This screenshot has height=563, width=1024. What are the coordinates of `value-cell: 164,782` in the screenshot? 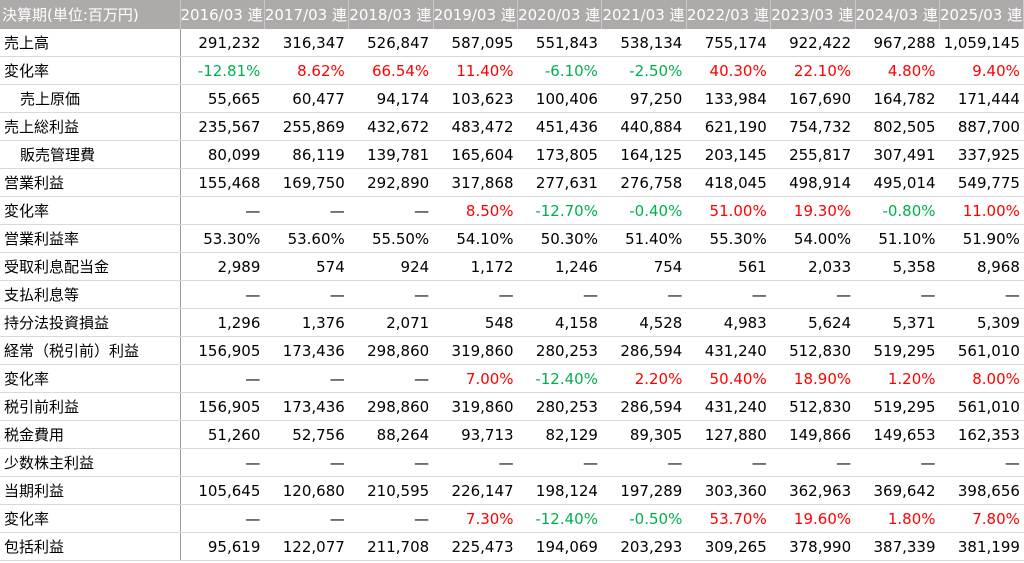 It's located at (897, 98).